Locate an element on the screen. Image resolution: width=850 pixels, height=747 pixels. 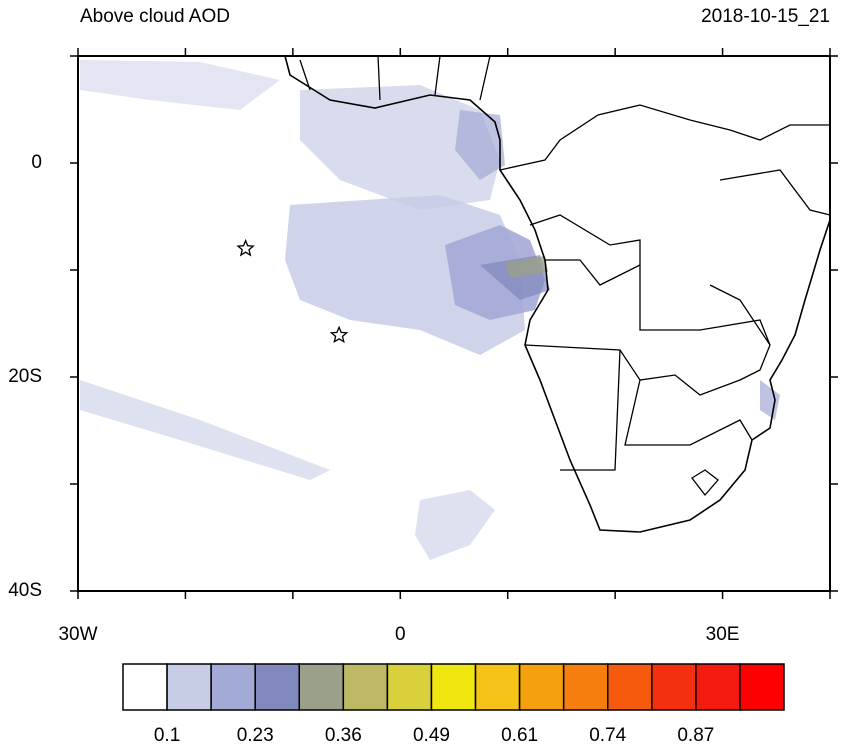
lon-label: 30E is located at coordinates (723, 634).